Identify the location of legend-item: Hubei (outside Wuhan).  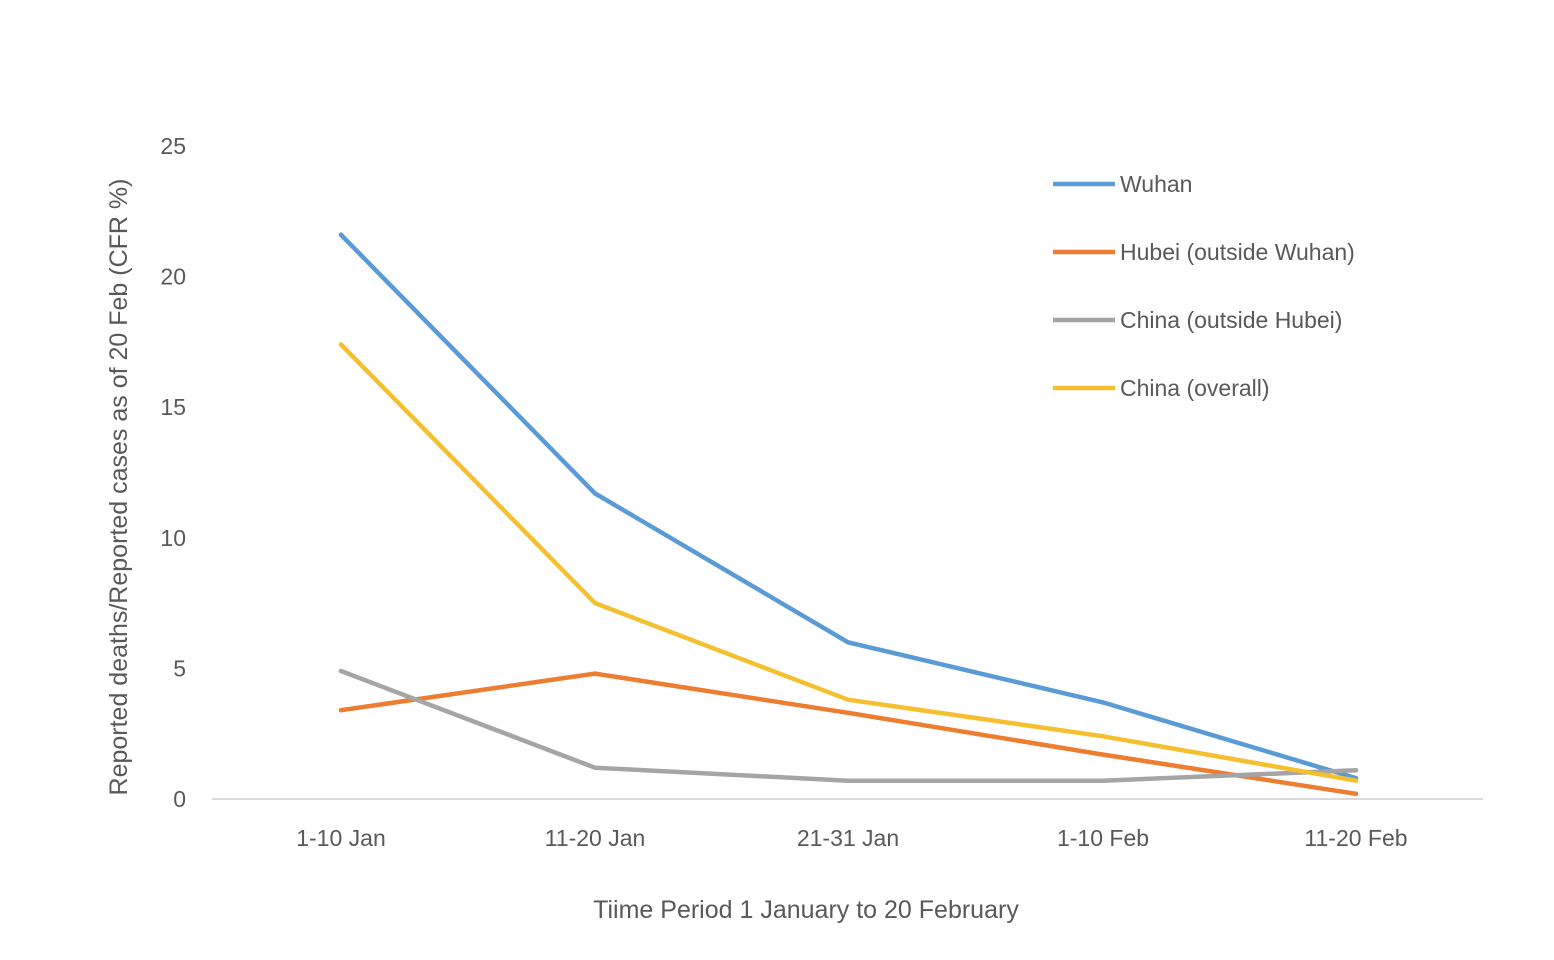
(1204, 252).